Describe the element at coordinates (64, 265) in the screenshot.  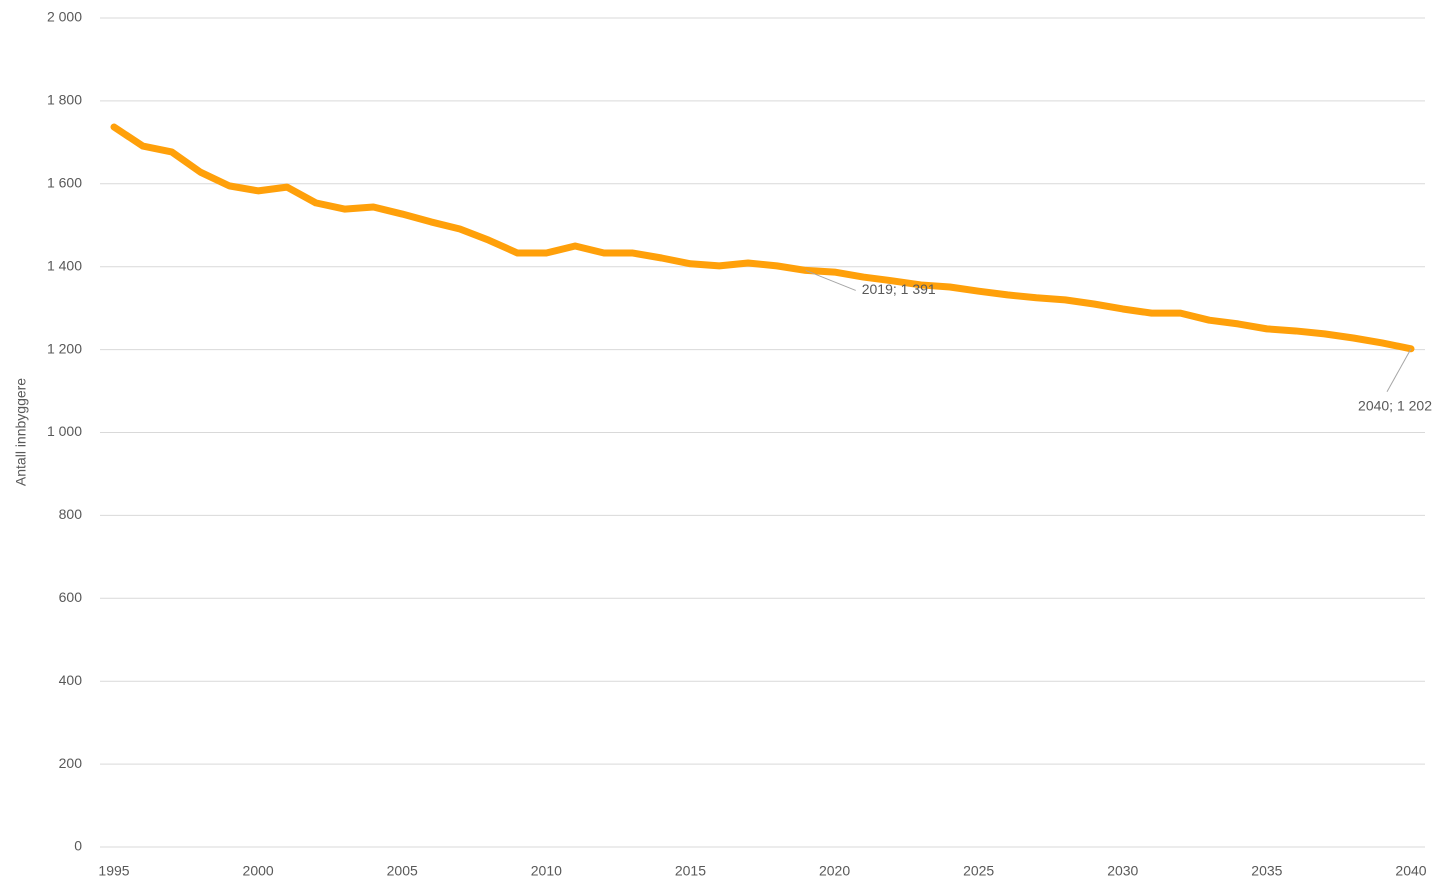
I see `y-tick-label: 1 400` at that location.